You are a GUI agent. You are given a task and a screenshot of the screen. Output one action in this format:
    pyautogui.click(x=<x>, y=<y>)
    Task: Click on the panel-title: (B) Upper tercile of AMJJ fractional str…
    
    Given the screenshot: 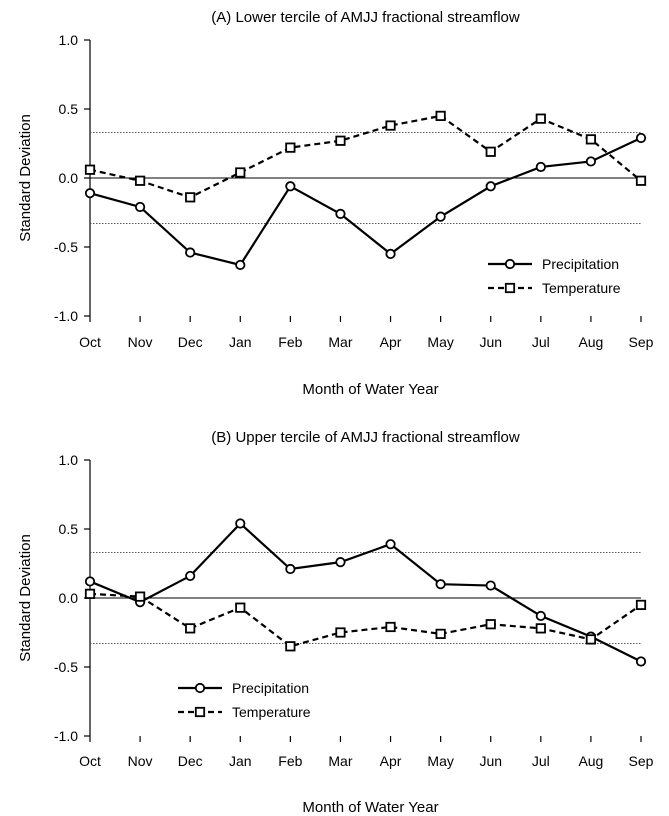 What is the action you would take?
    pyautogui.click(x=365, y=437)
    